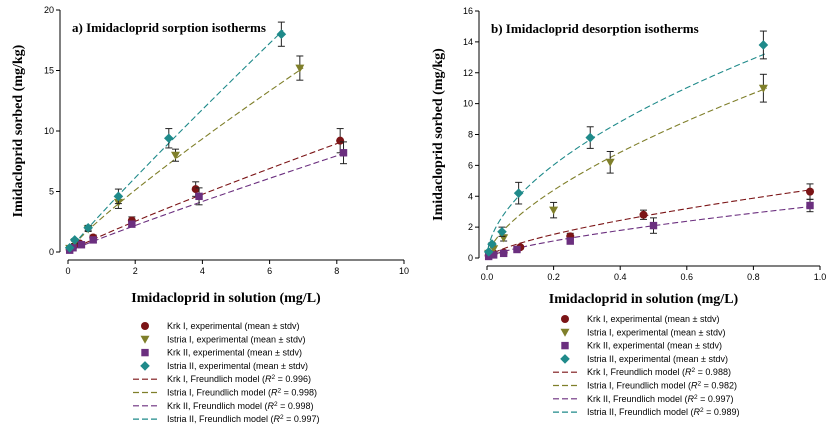 The width and height of the screenshot is (832, 437). I want to click on legend-label: Krk II, experimental (mean ± stdv), so click(654, 346).